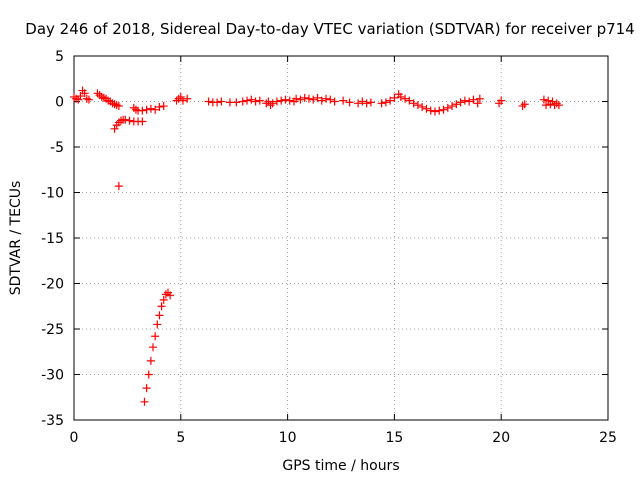 This screenshot has width=640, height=480. I want to click on x-tick-label: 0, so click(74, 438).